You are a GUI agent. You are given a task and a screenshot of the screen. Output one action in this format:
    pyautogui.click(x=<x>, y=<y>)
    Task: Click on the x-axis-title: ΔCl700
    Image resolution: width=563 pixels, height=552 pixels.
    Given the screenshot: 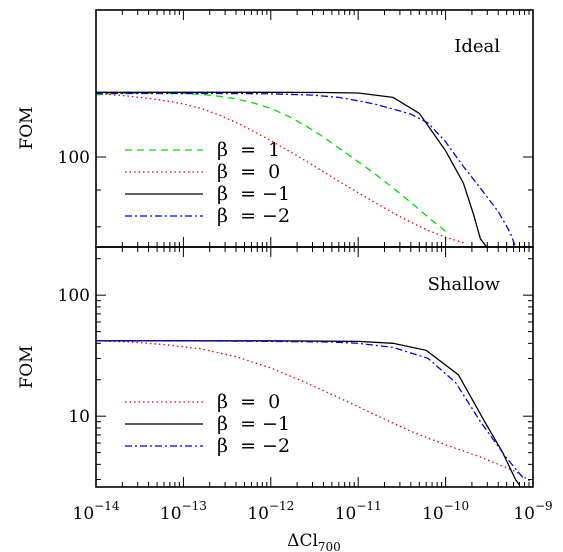 What is the action you would take?
    pyautogui.click(x=314, y=541)
    